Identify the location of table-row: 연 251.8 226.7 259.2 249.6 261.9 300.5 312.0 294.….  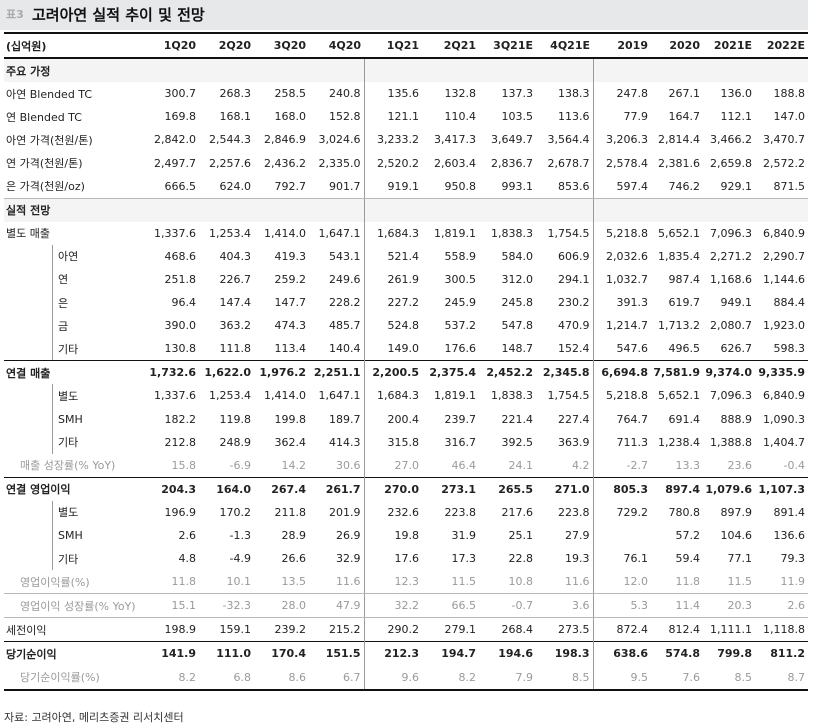
(406, 279).